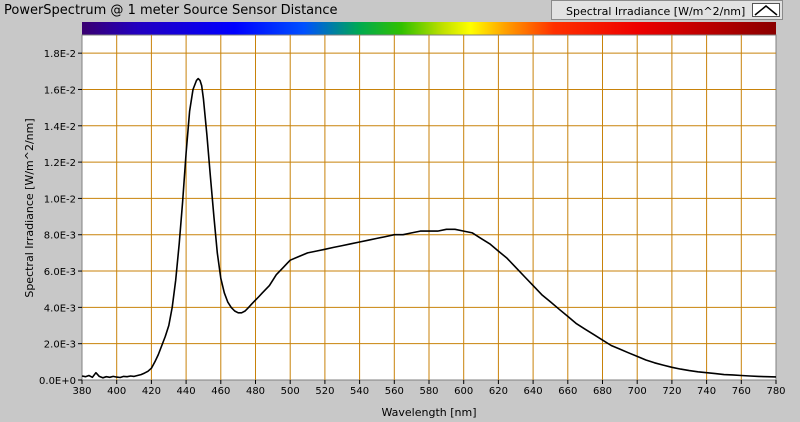 Image resolution: width=800 pixels, height=422 pixels. What do you see at coordinates (290, 391) in the screenshot?
I see `x-tick-label: 500` at bounding box center [290, 391].